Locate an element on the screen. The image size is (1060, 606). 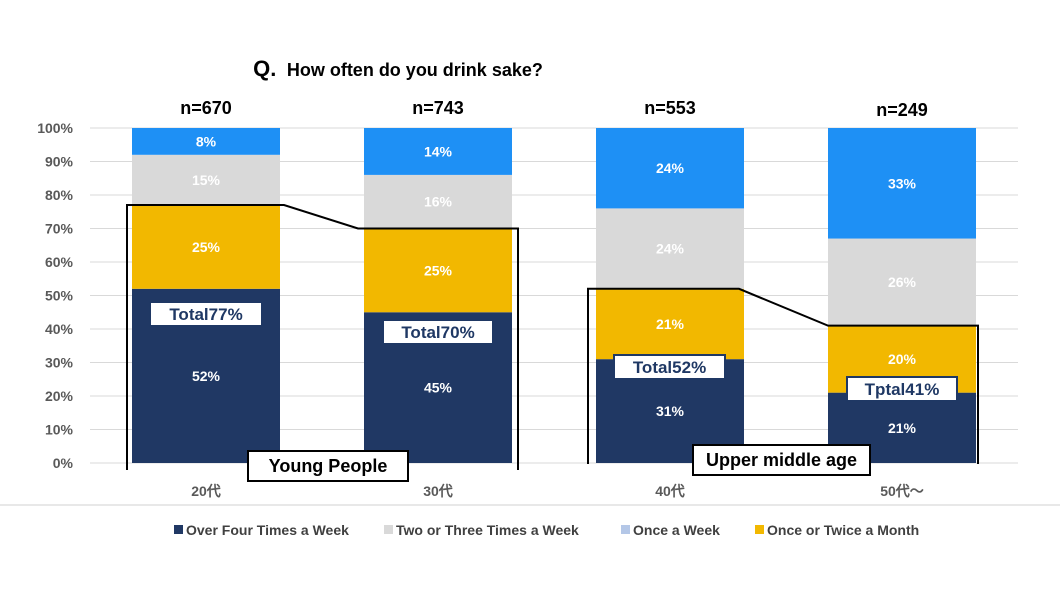
data-label: 15% is located at coordinates (206, 180).